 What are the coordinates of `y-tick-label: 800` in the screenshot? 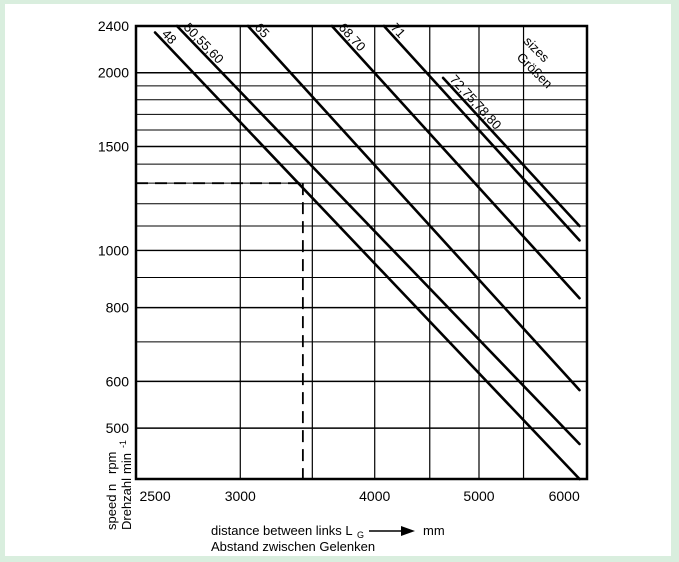 It's located at (118, 308).